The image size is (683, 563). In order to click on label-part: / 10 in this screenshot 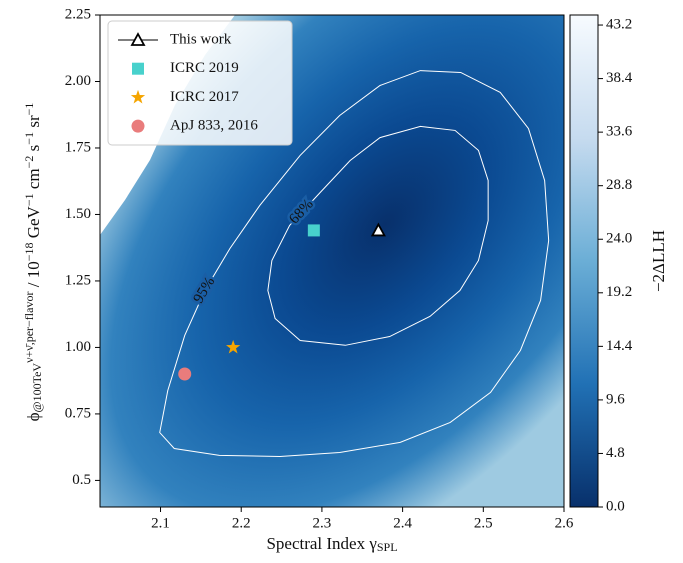, I will do `click(33, 276)`.